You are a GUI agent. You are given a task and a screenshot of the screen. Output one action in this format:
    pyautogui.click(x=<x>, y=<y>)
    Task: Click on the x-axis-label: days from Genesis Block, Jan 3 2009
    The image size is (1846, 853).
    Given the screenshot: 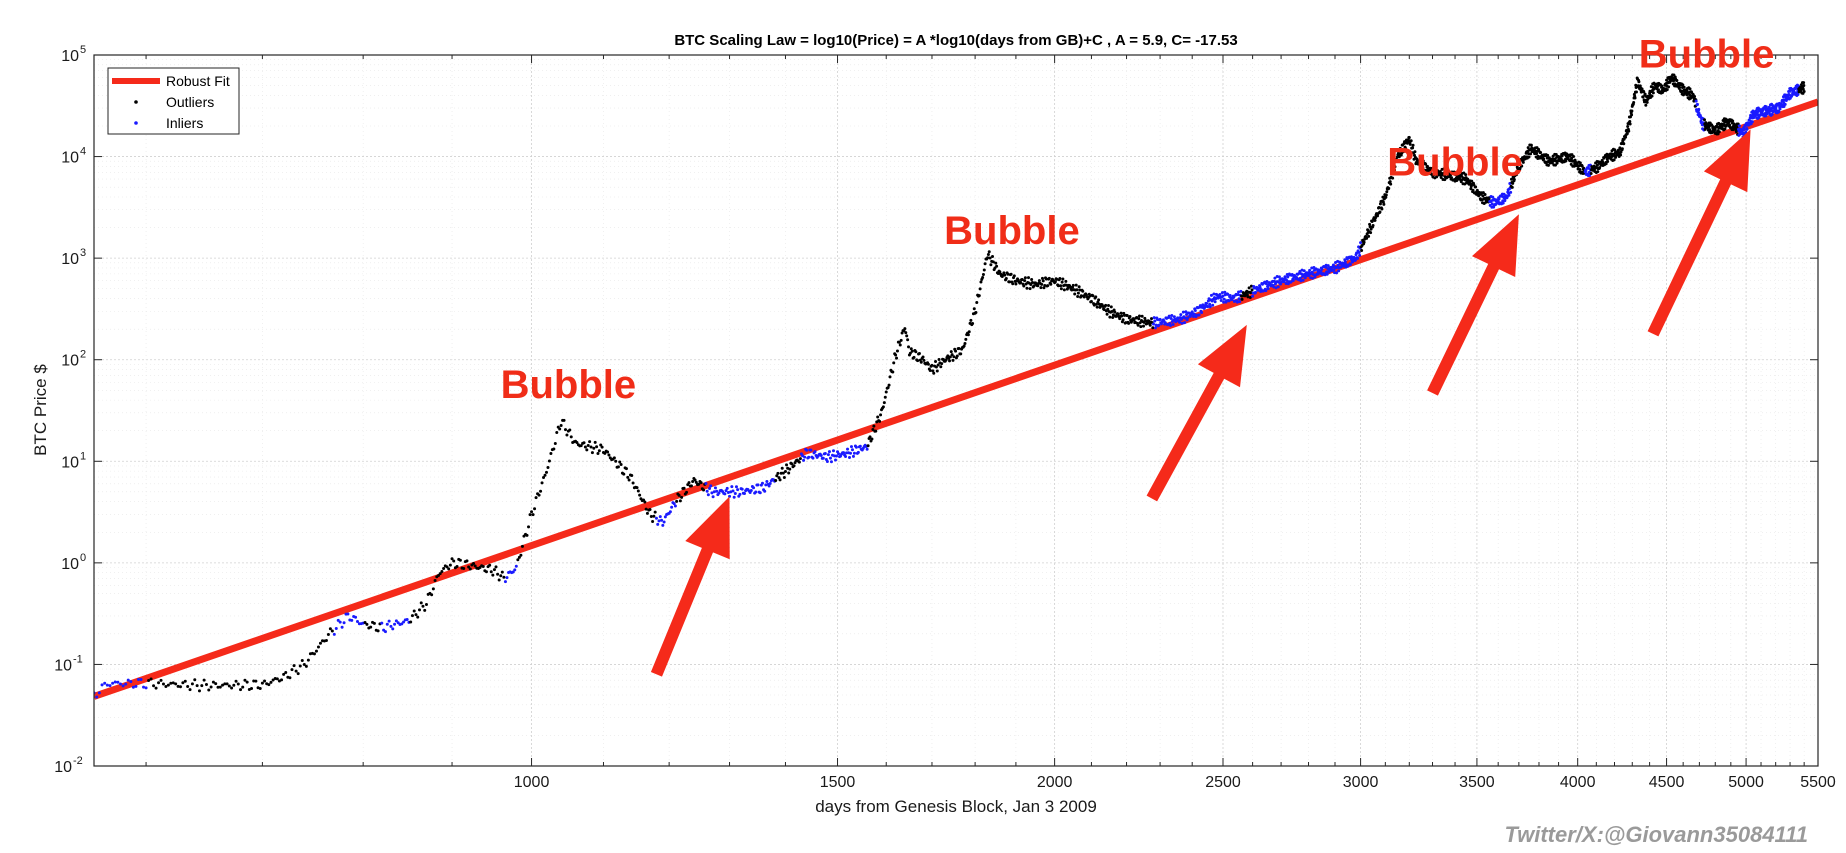 What is the action you would take?
    pyautogui.click(x=956, y=806)
    